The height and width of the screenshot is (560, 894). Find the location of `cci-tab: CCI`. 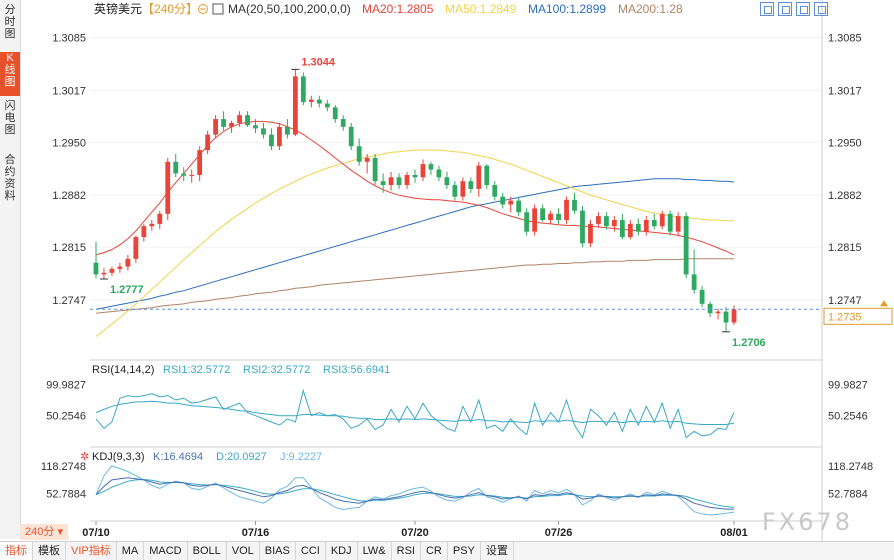

cci-tab: CCI is located at coordinates (311, 551).